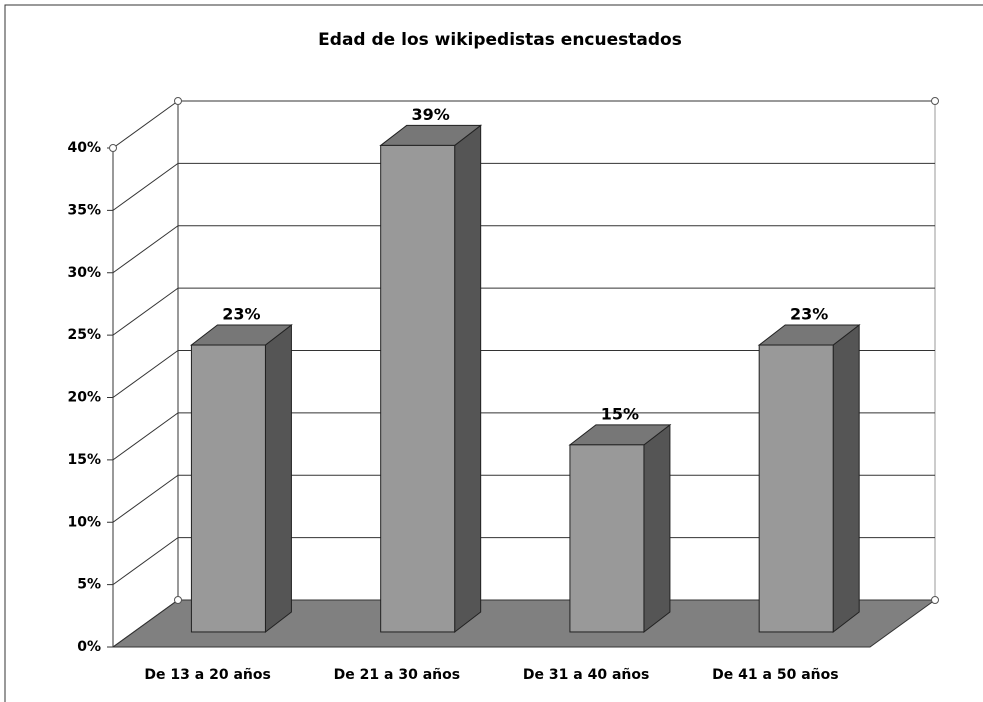 The width and height of the screenshot is (983, 702). I want to click on y-tick-label: 30%, so click(84, 273).